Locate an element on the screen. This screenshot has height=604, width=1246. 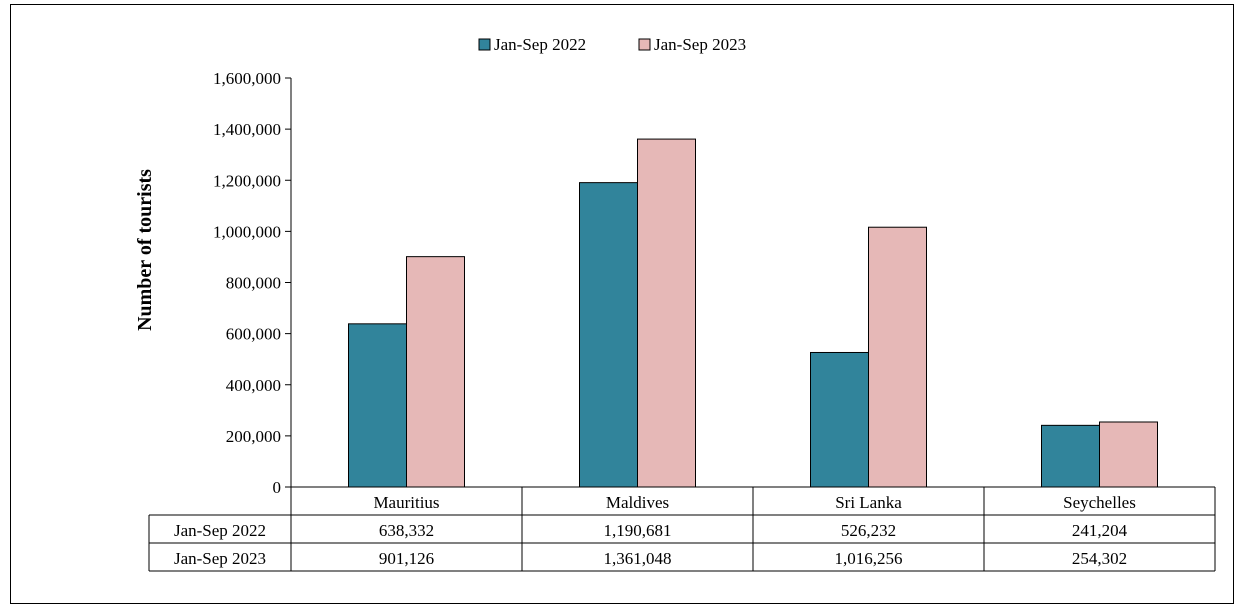
y-axis-label: Number of tourists is located at coordinates (145, 250).